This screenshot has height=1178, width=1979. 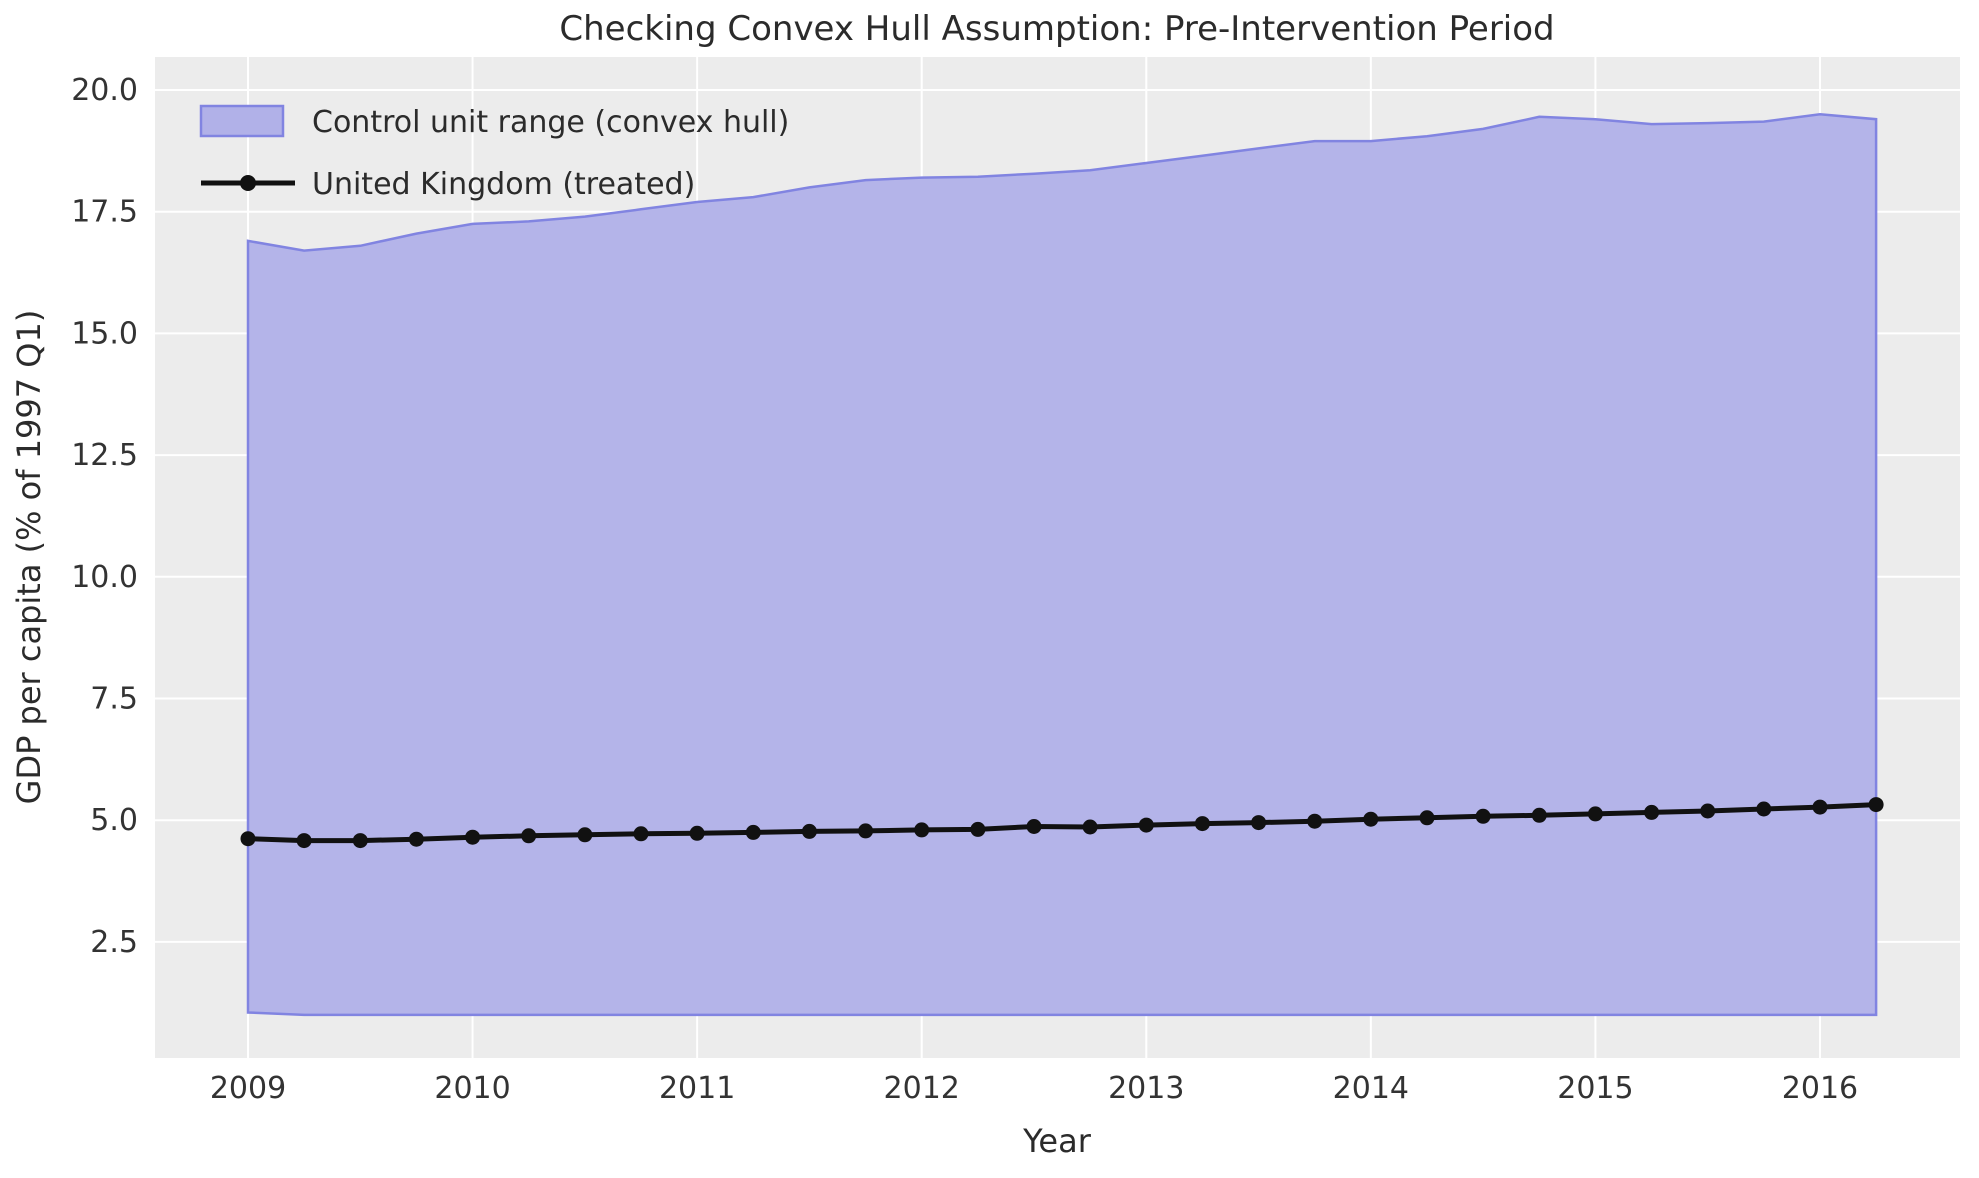 What do you see at coordinates (1820, 1088) in the screenshot?
I see `x-tick-label: 2016` at bounding box center [1820, 1088].